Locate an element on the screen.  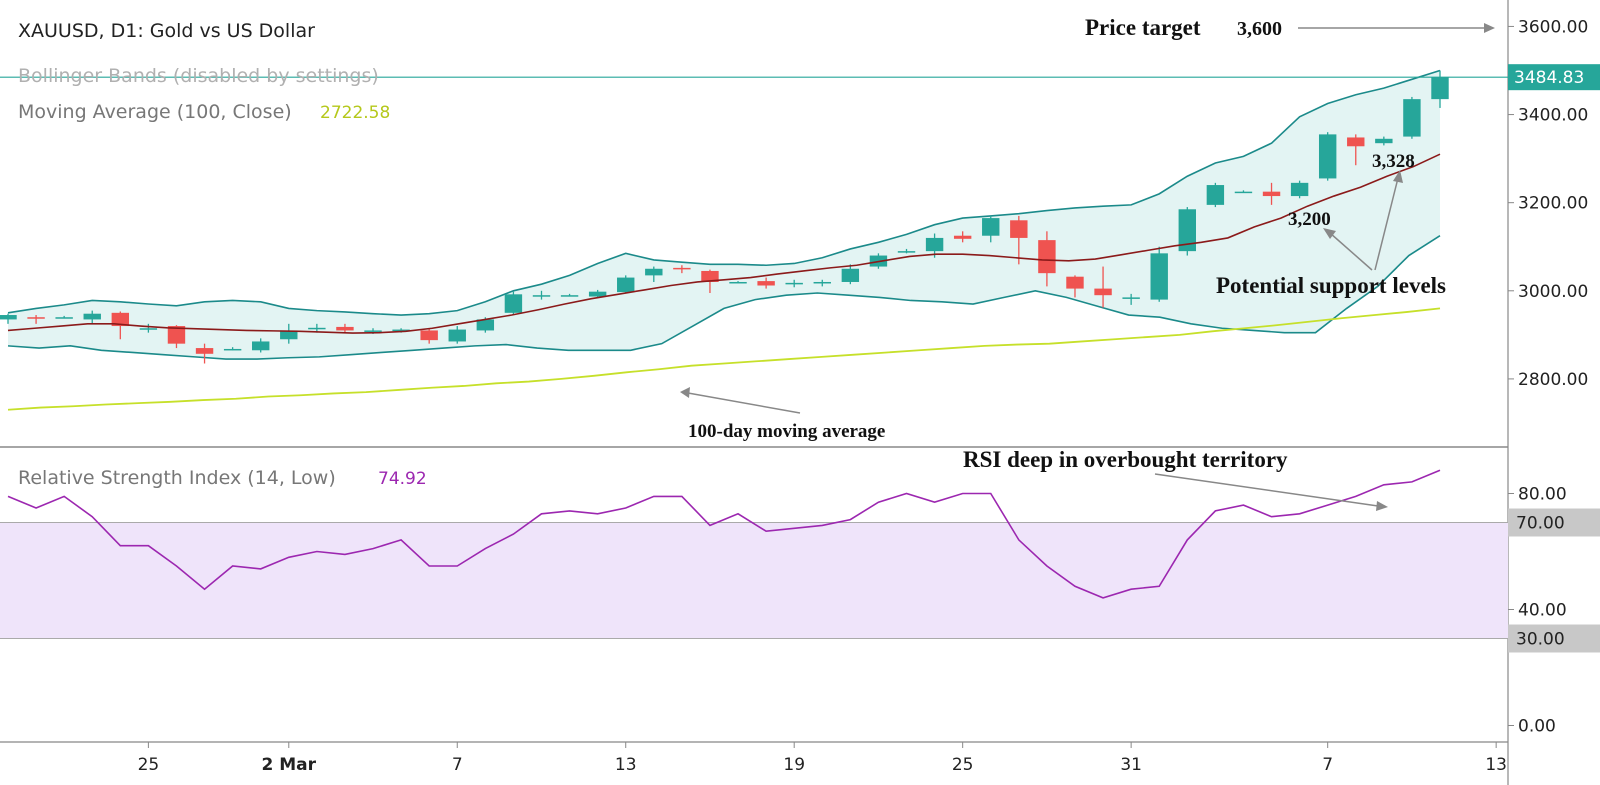
price-target-arrowhead is located at coordinates (1489, 28).